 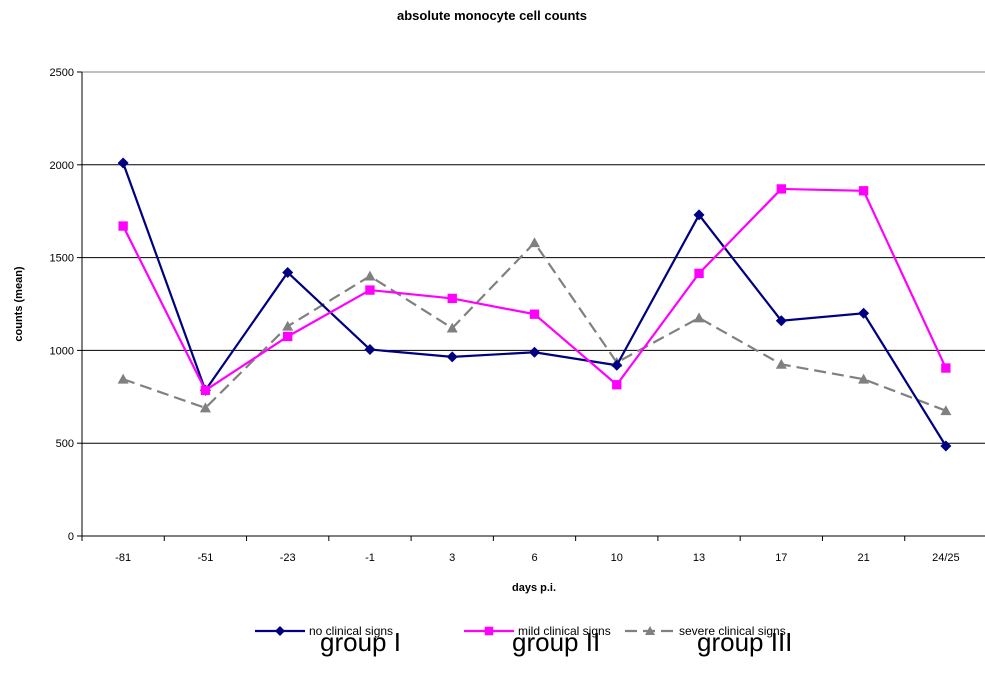 What do you see at coordinates (288, 558) in the screenshot?
I see `x-tick-label: -23` at bounding box center [288, 558].